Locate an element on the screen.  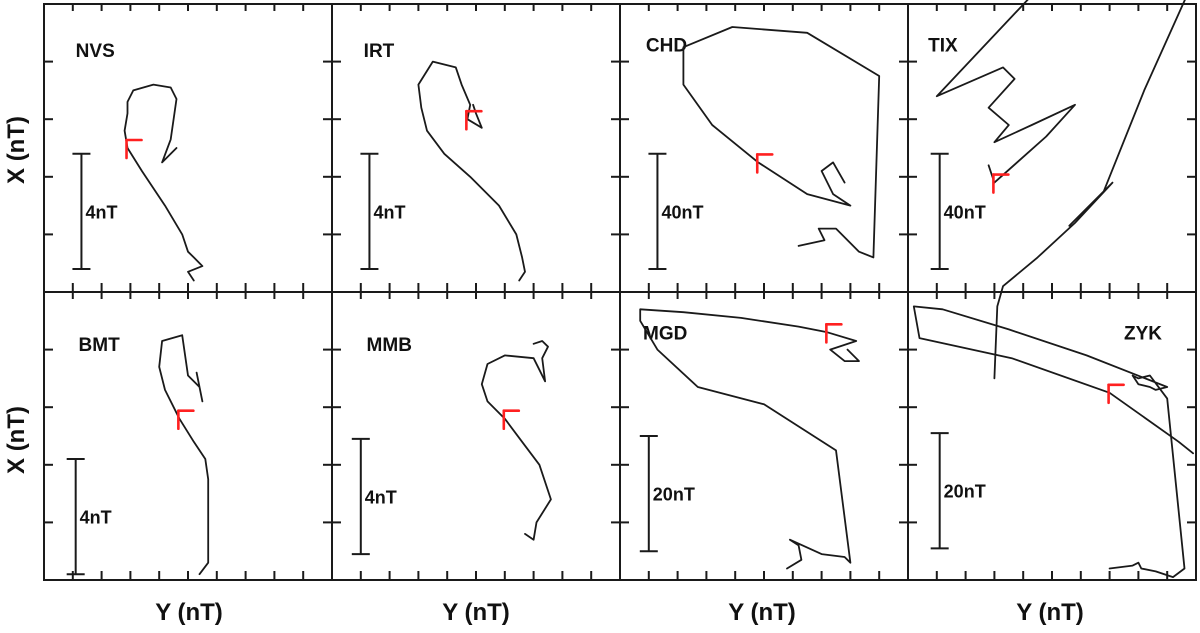
panel-bmt: BMT 4nT is located at coordinates (188, 436).